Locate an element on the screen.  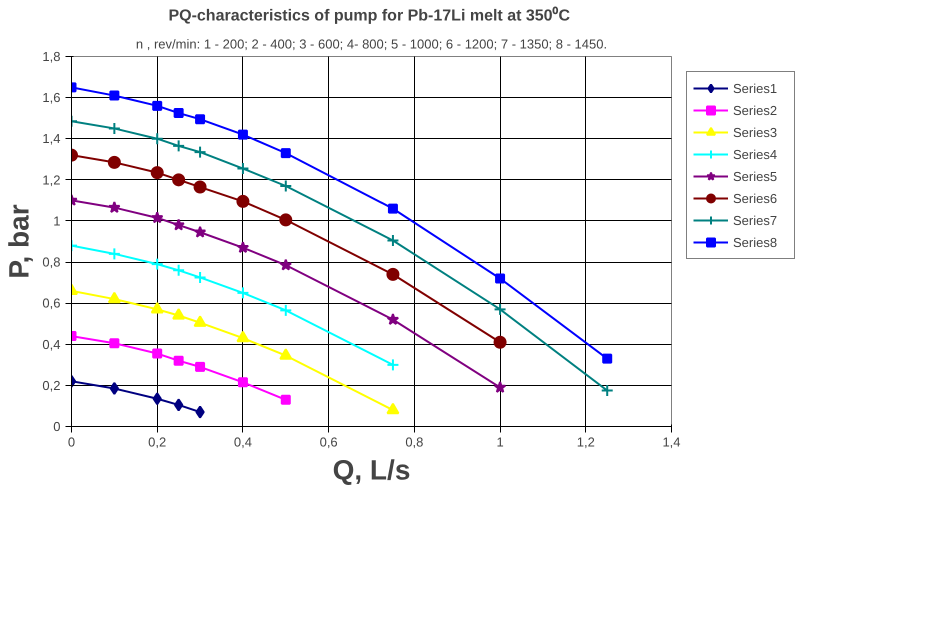
y-tick-label: 1,8 is located at coordinates (51, 56).